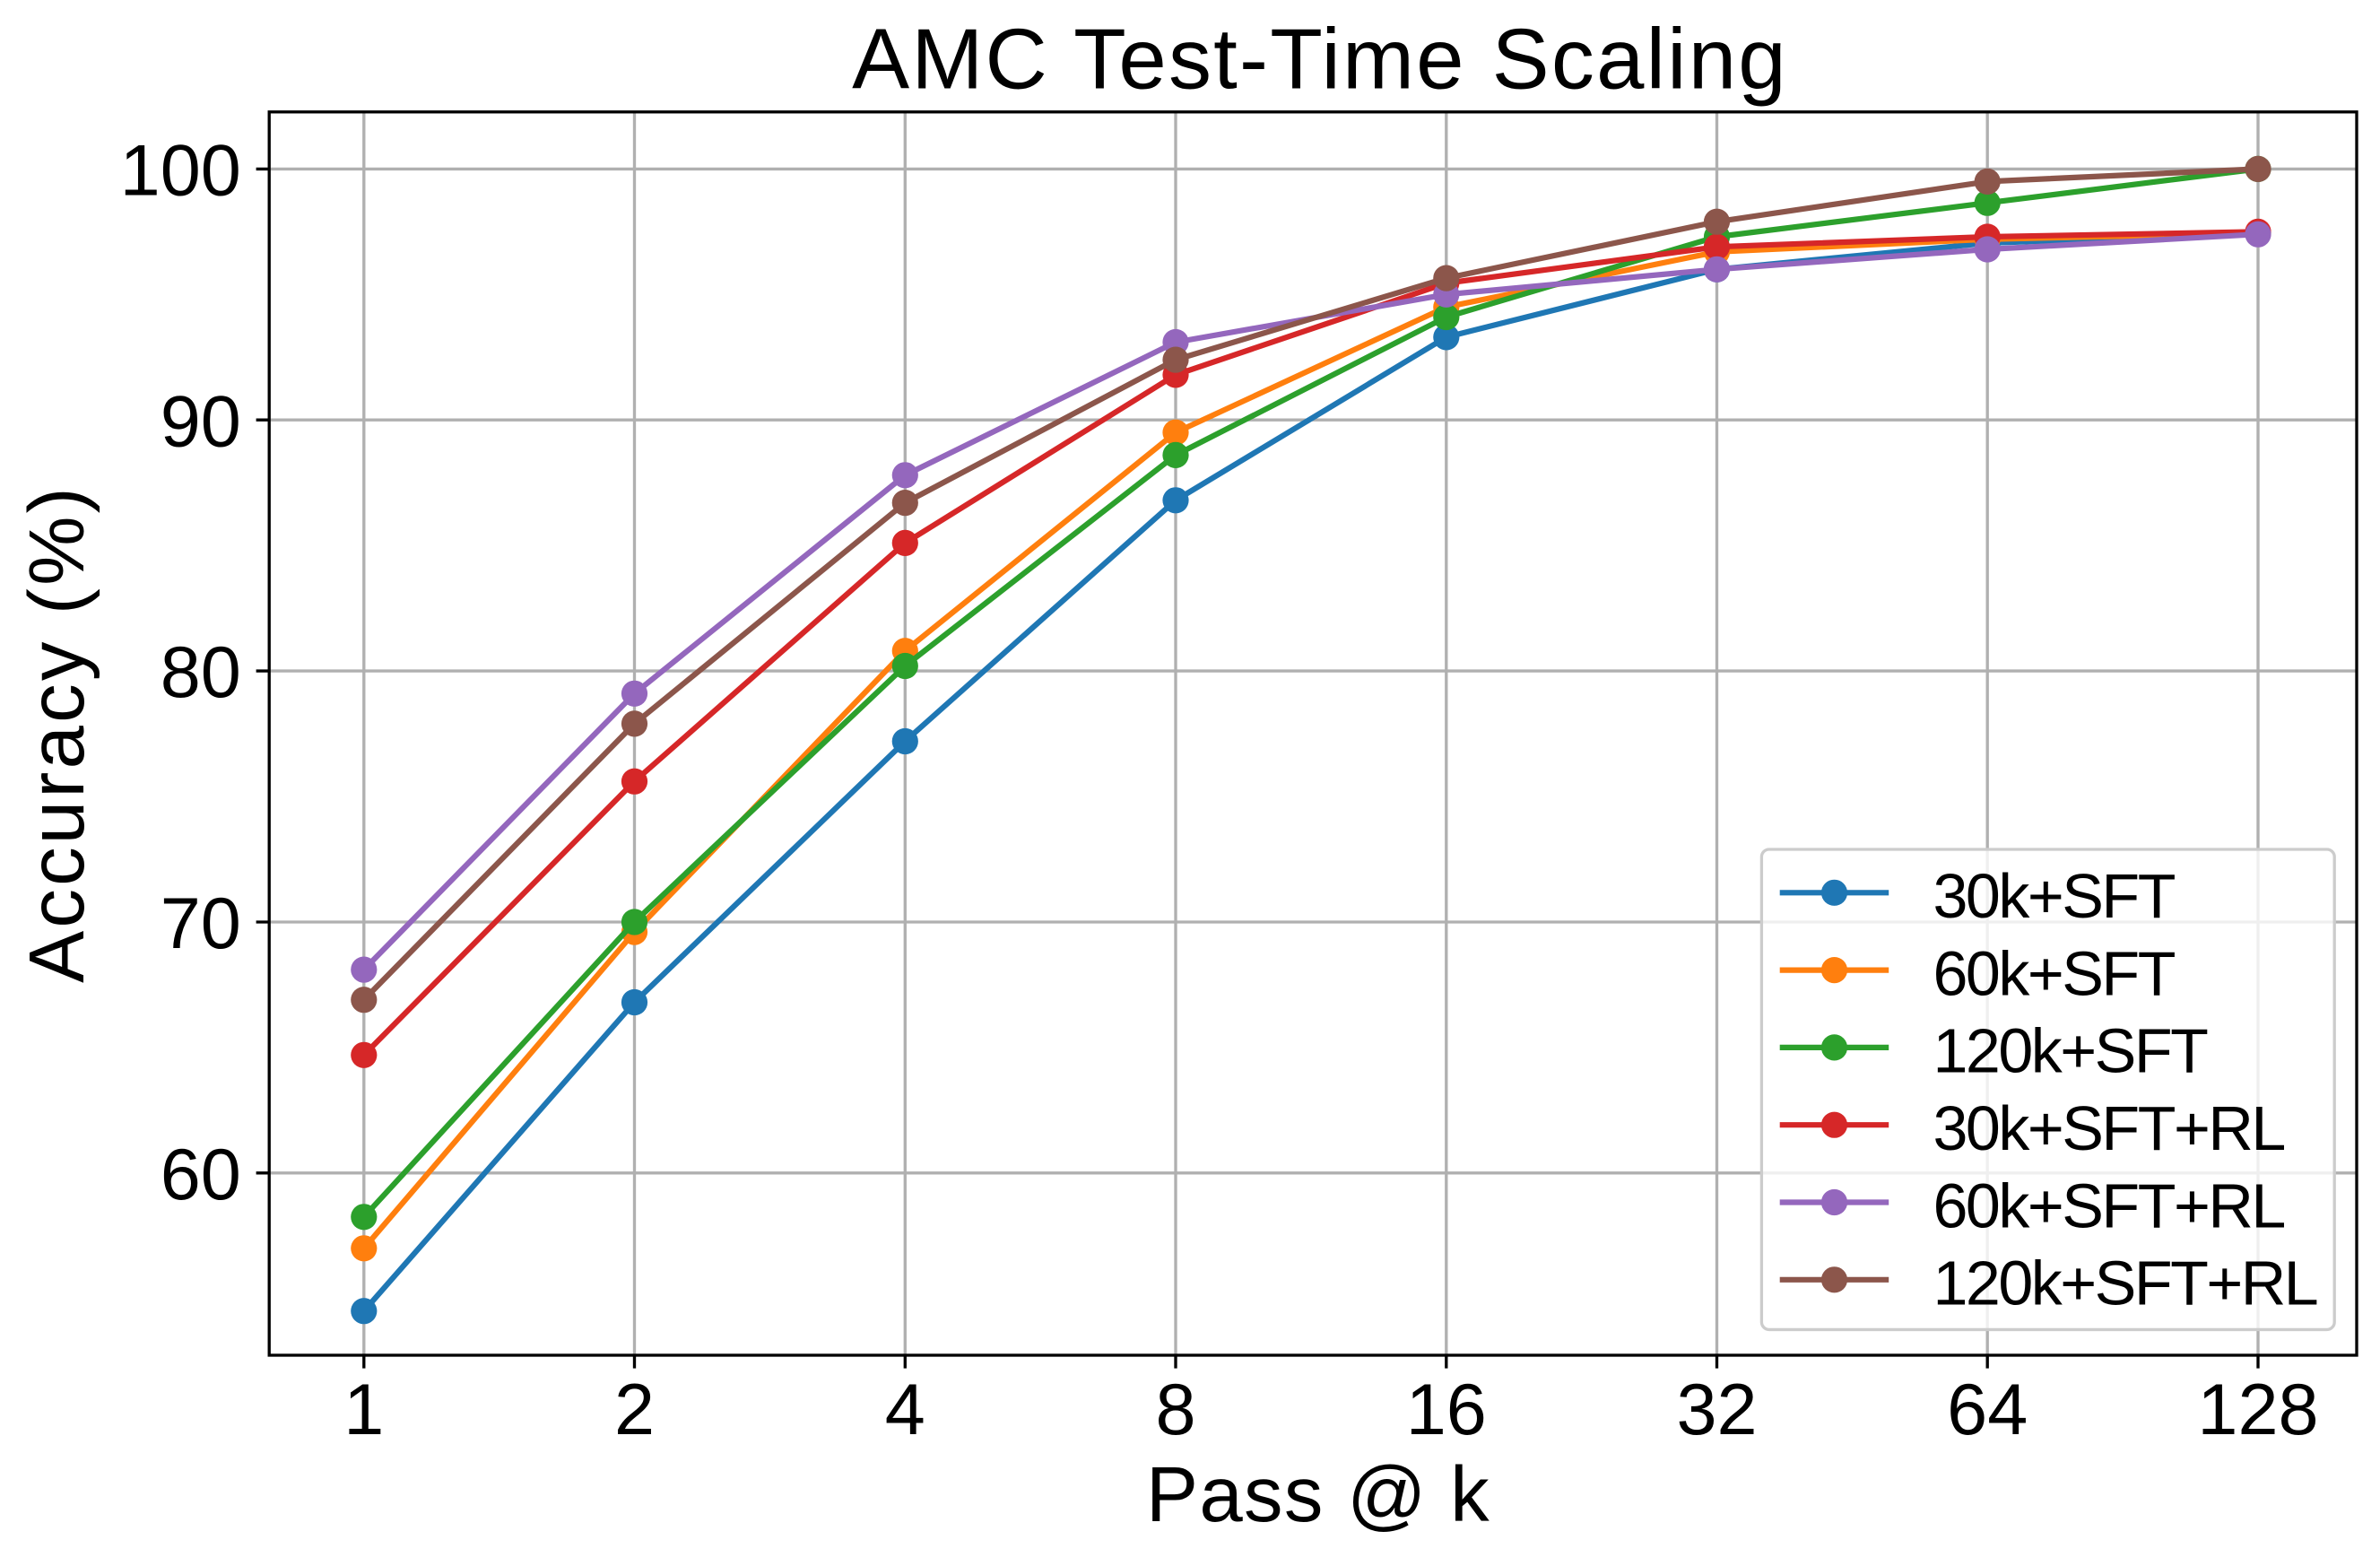  What do you see at coordinates (180, 170) in the screenshot?
I see `svg-text: 100` at bounding box center [180, 170].